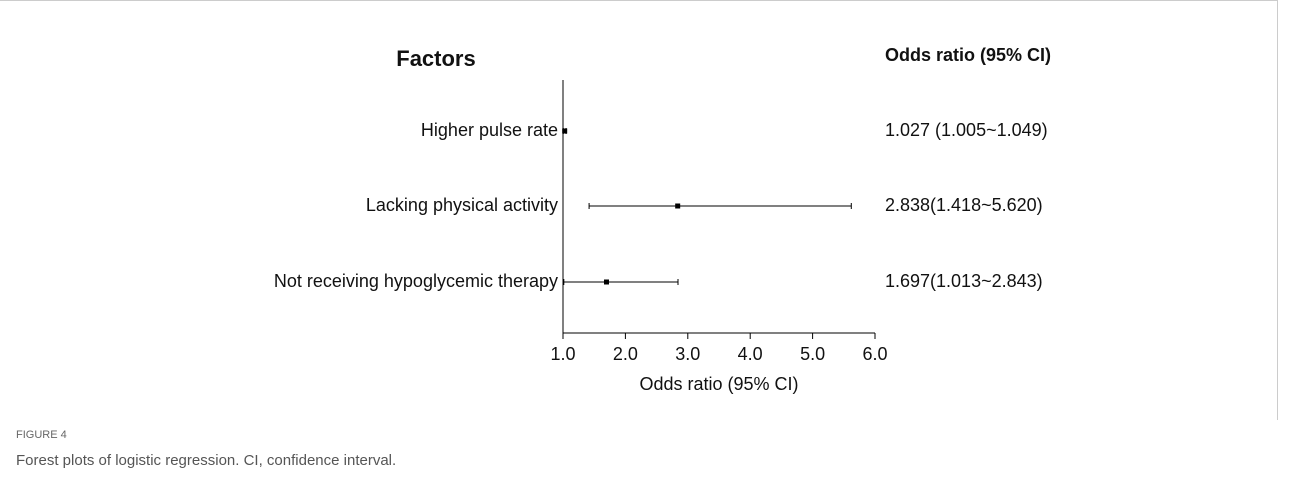  Describe the element at coordinates (462, 205) in the screenshot. I see `category-label: Lacking physical activity` at that location.